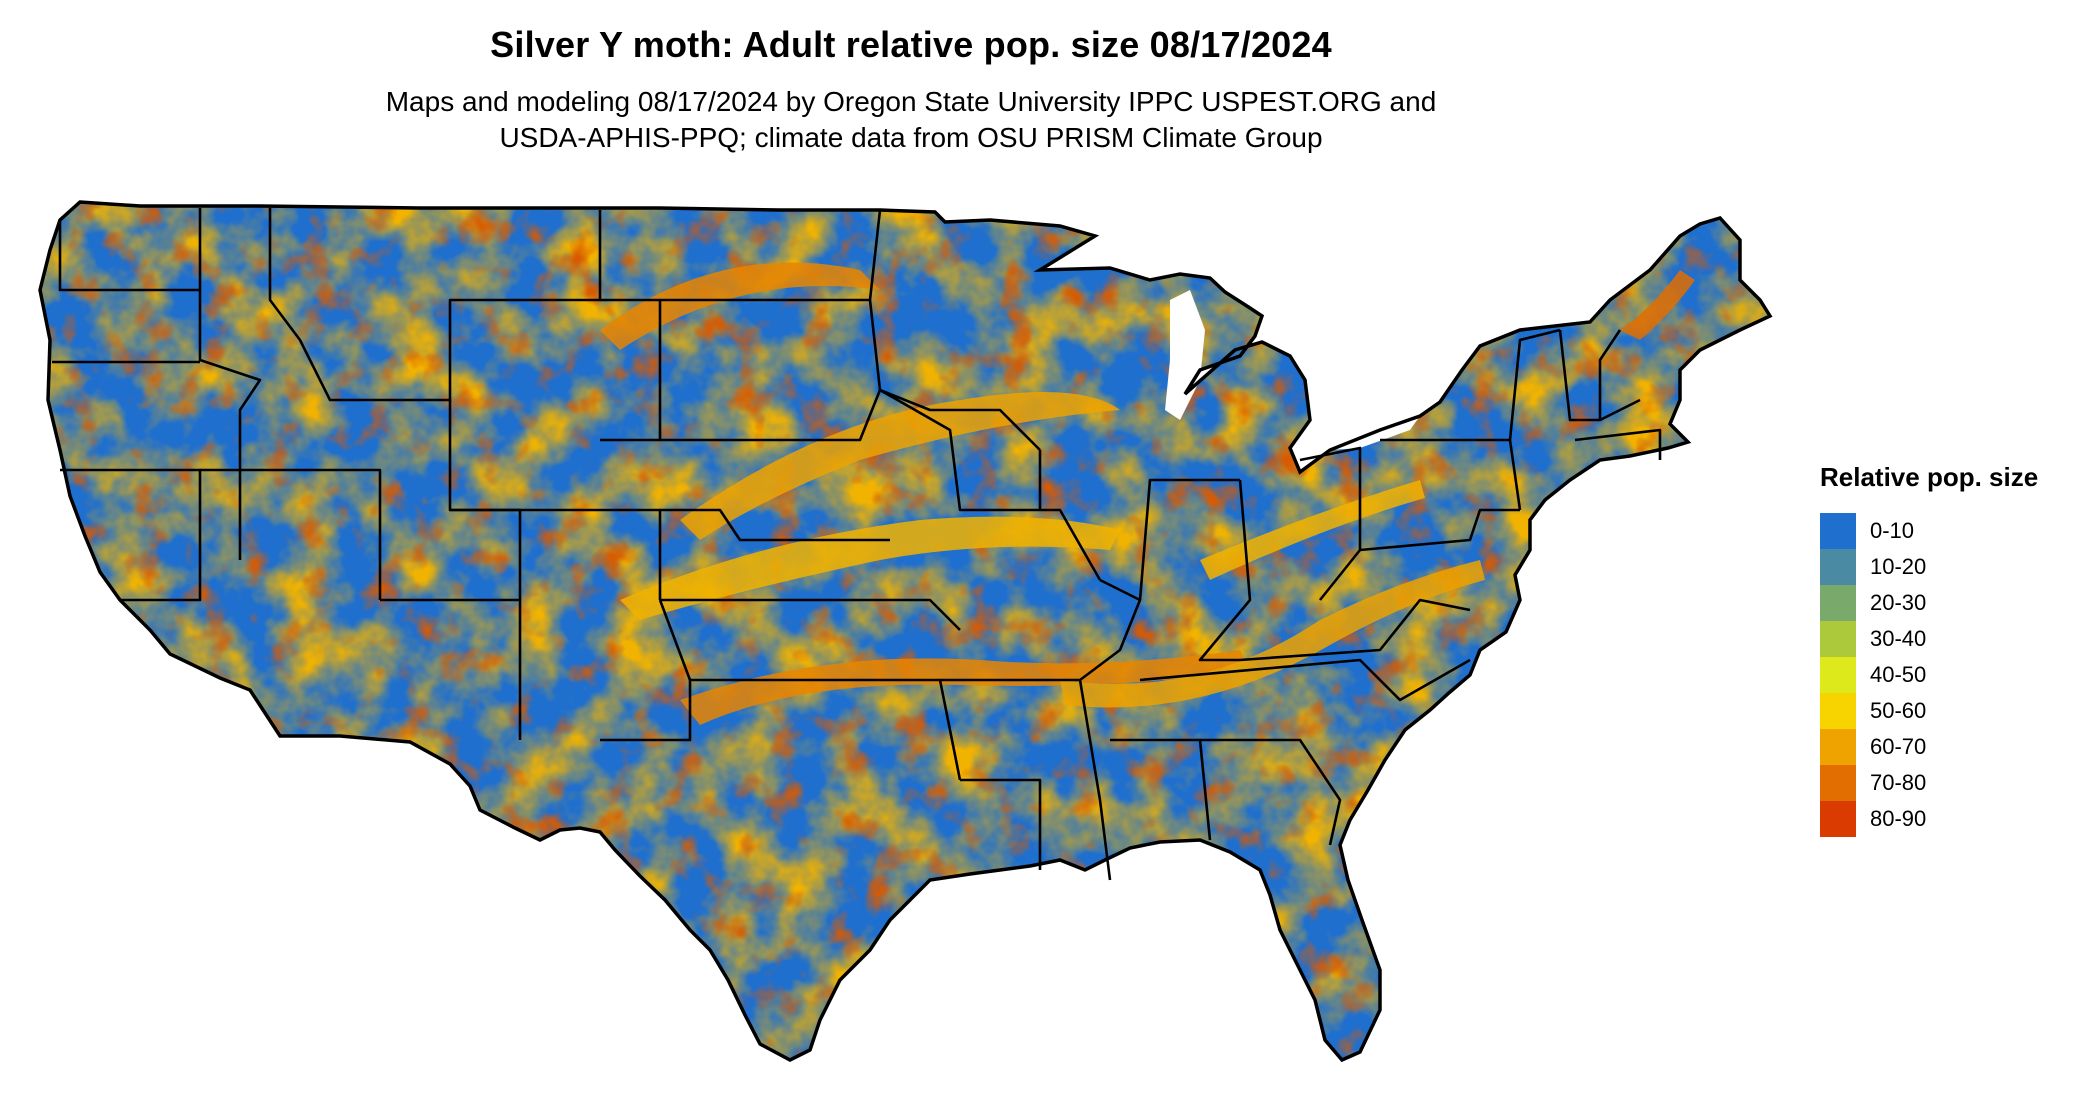  What do you see at coordinates (1955, 603) in the screenshot?
I see `legend-item: 20-30` at bounding box center [1955, 603].